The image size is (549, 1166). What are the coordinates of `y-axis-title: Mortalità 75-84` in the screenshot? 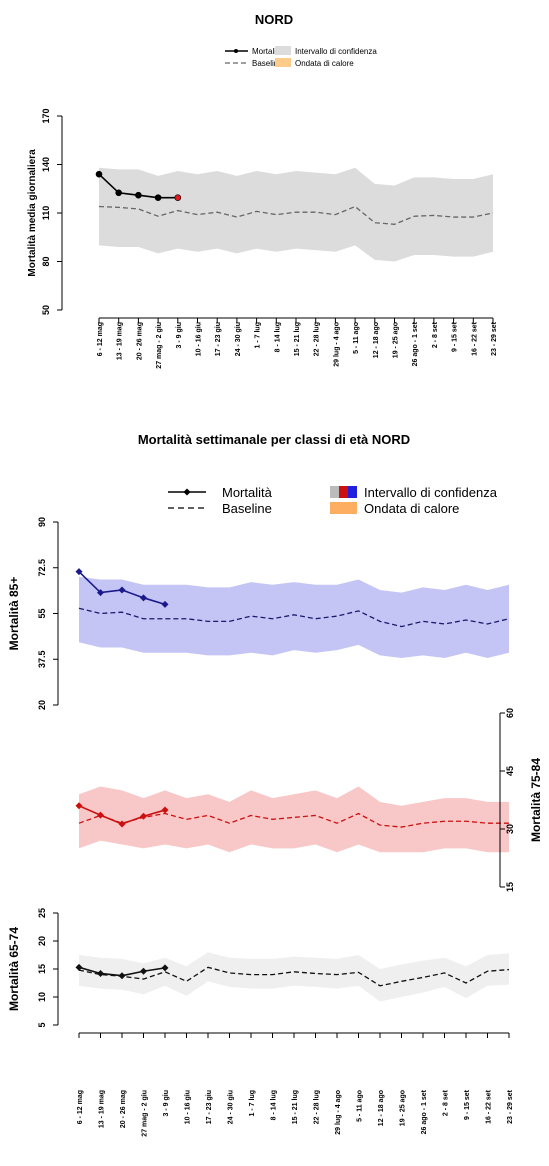 It's located at (536, 800).